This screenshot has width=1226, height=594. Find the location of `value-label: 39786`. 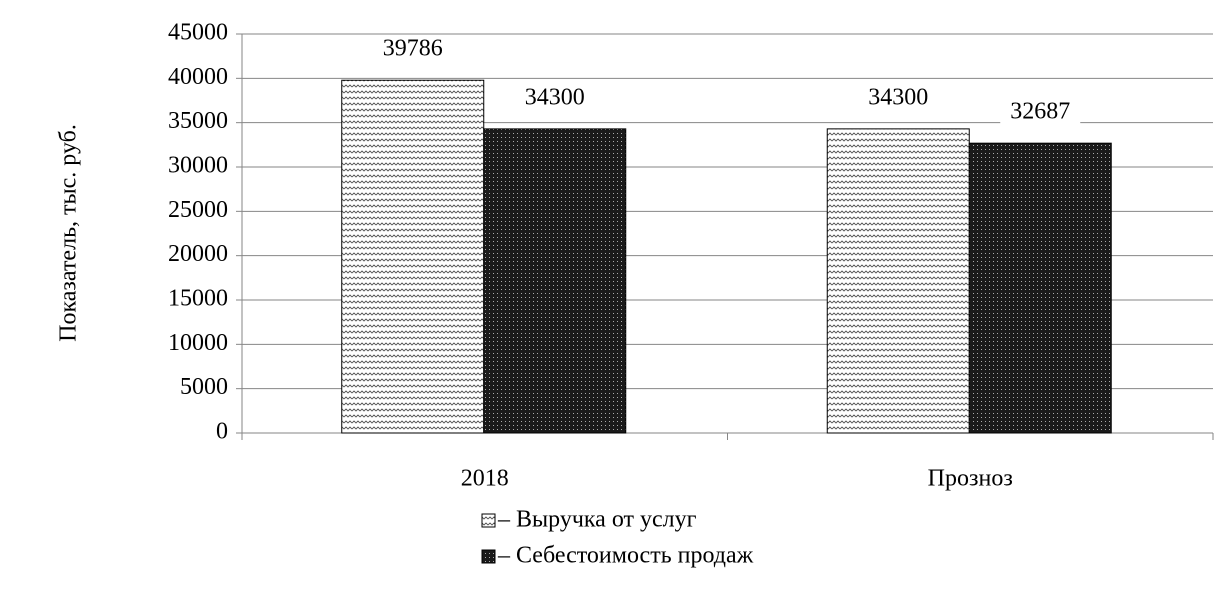

value-label: 39786 is located at coordinates (413, 49).